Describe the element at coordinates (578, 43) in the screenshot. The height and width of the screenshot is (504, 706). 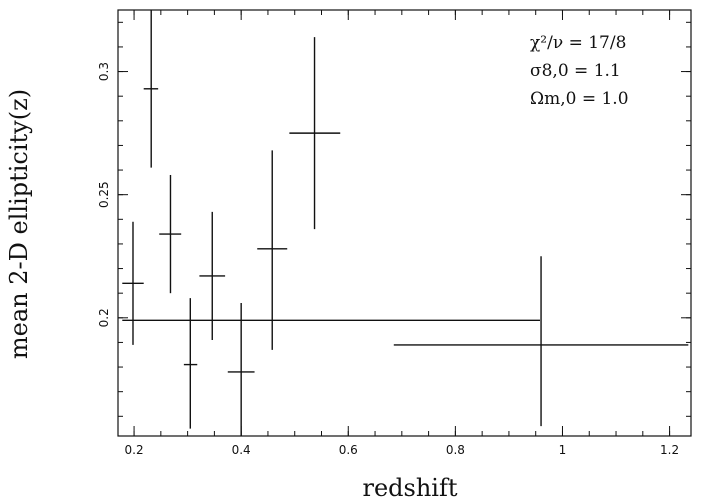
I see `annotation-chi2: χ²/ν = 17/8` at that location.